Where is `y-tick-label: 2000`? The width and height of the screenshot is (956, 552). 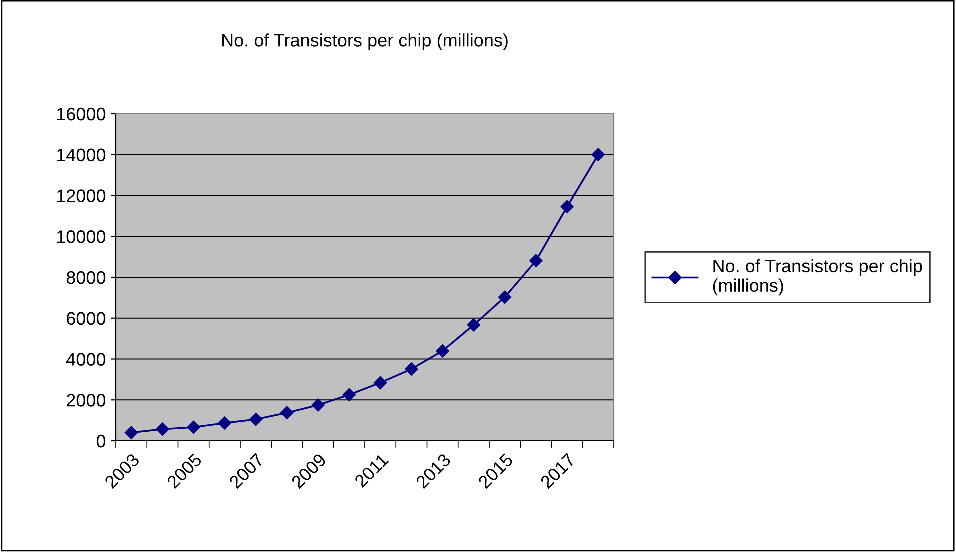
y-tick-label: 2000 is located at coordinates (86, 400).